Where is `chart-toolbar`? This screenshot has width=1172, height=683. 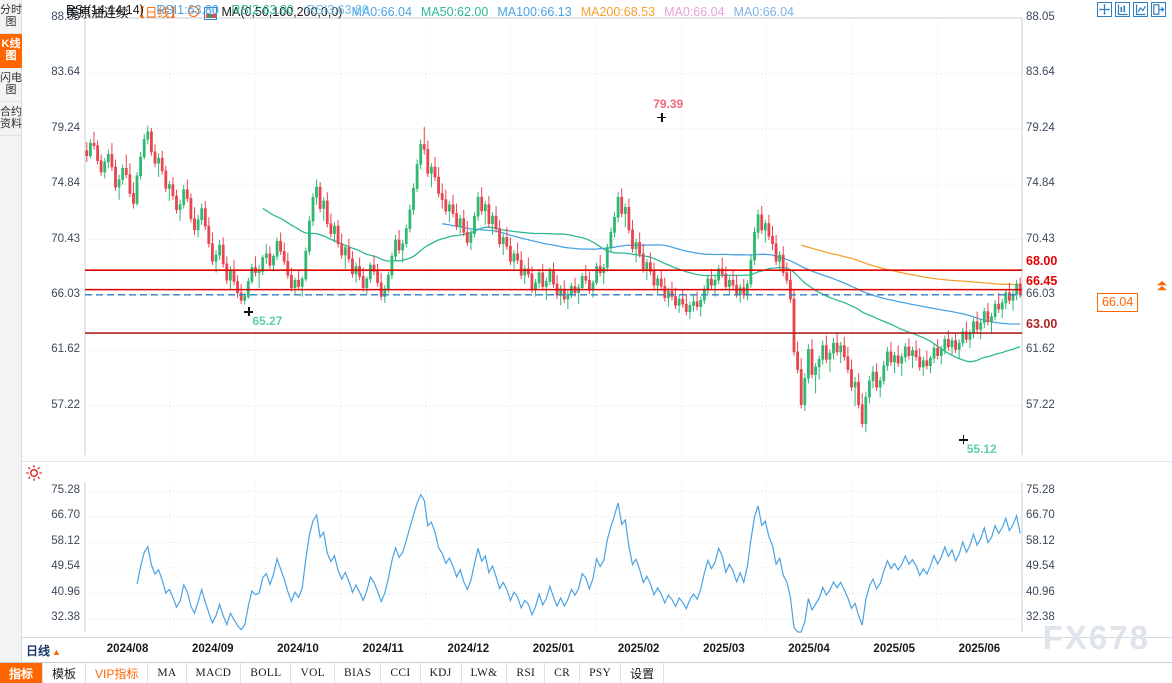
chart-toolbar is located at coordinates (1131, 9).